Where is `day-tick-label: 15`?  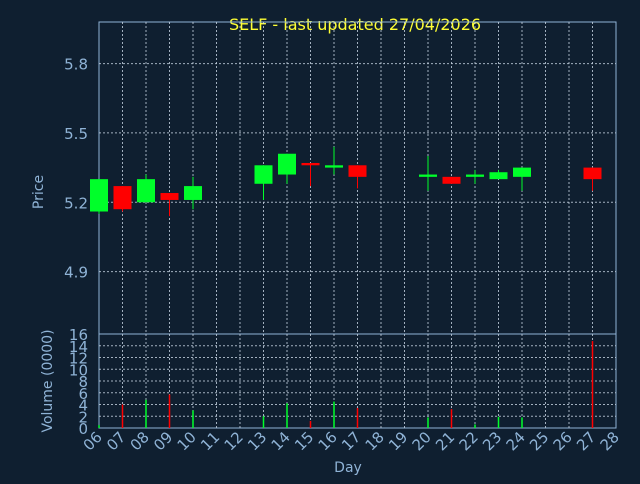
day-tick-label: 15 is located at coordinates (304, 441).